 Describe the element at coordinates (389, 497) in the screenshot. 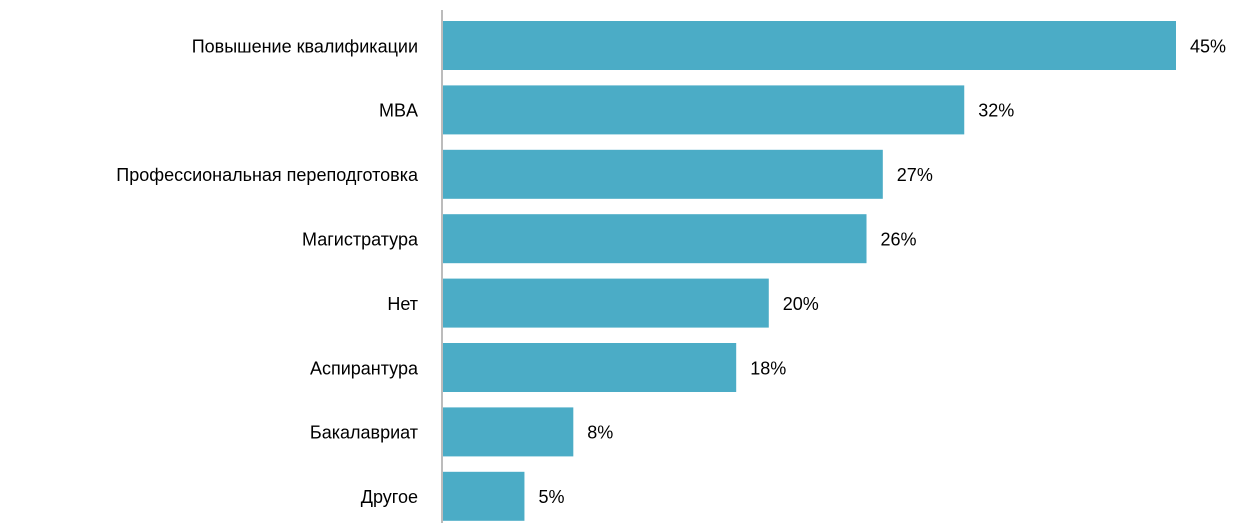

I see `category-label: Другое` at that location.